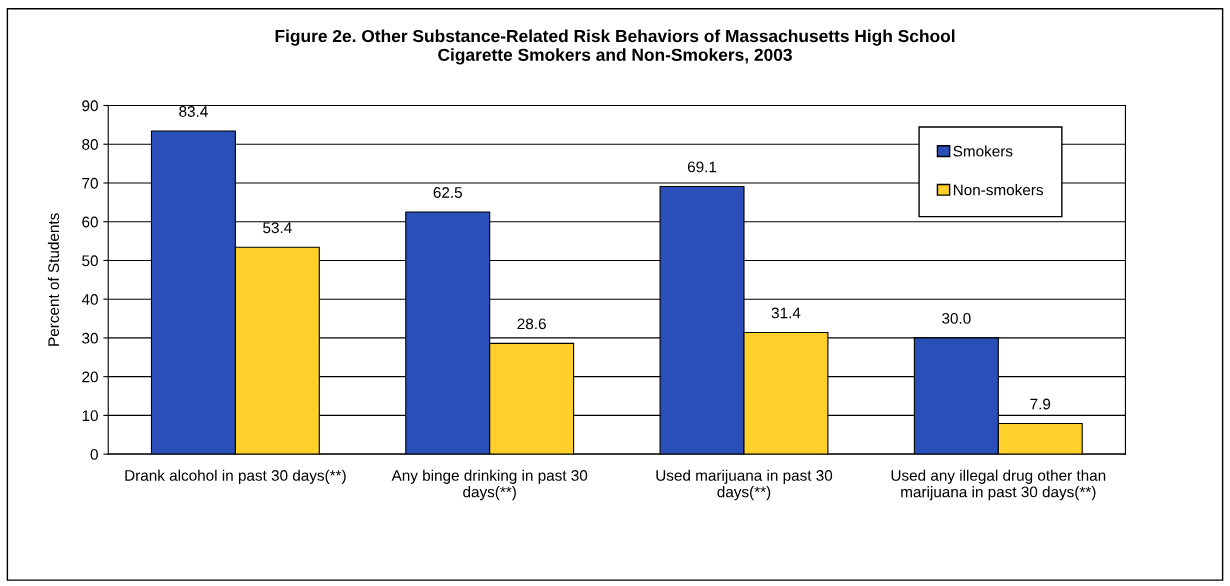 Image resolution: width=1230 pixels, height=586 pixels. What do you see at coordinates (702, 167) in the screenshot?
I see `data-label: 69.1` at bounding box center [702, 167].